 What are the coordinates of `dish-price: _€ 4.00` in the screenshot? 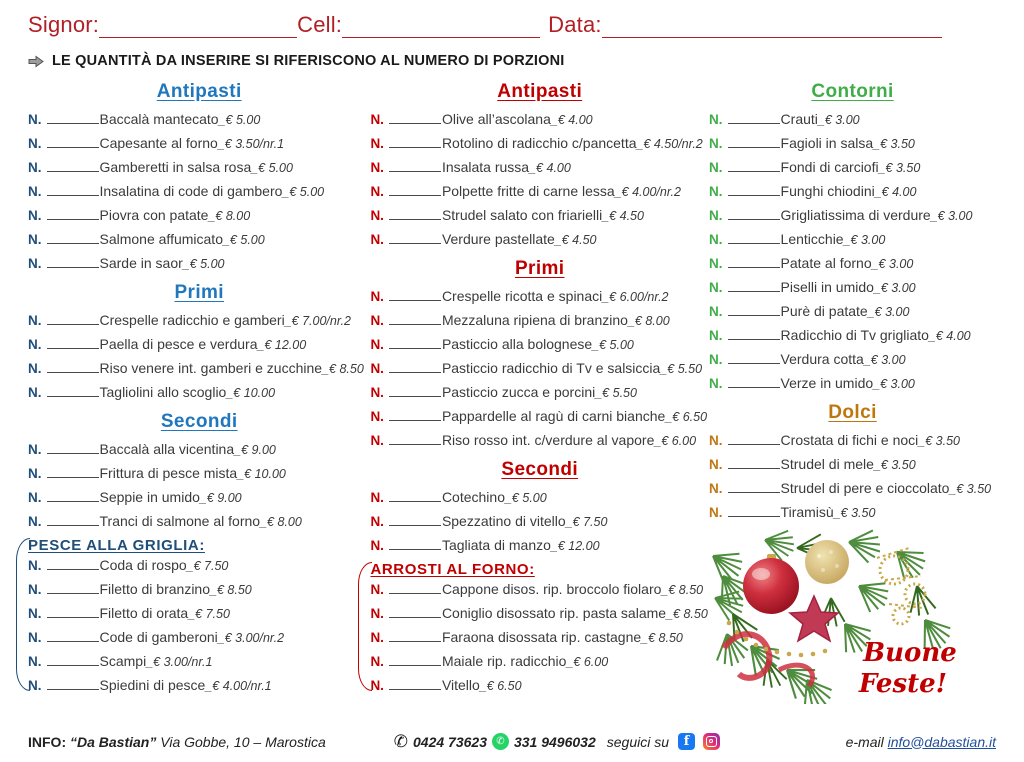 It's located at (949, 336).